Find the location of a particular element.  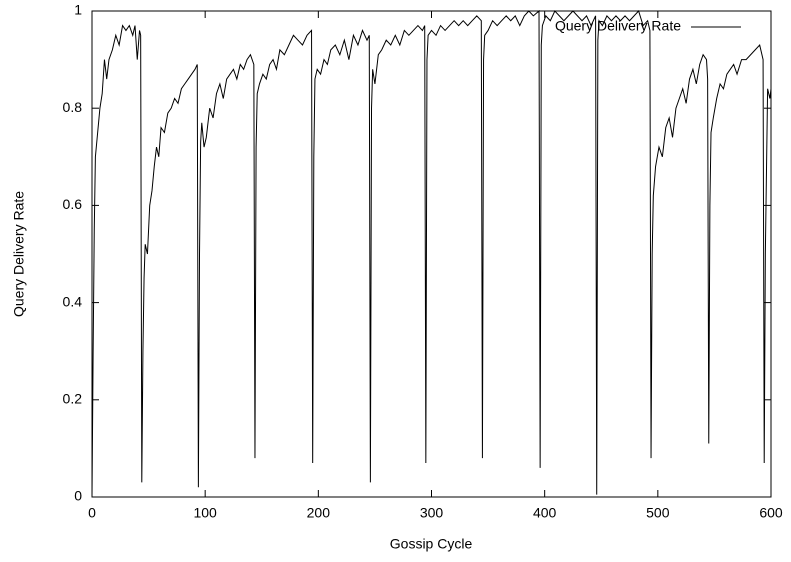

y-tick-label: 0 is located at coordinates (78, 496).